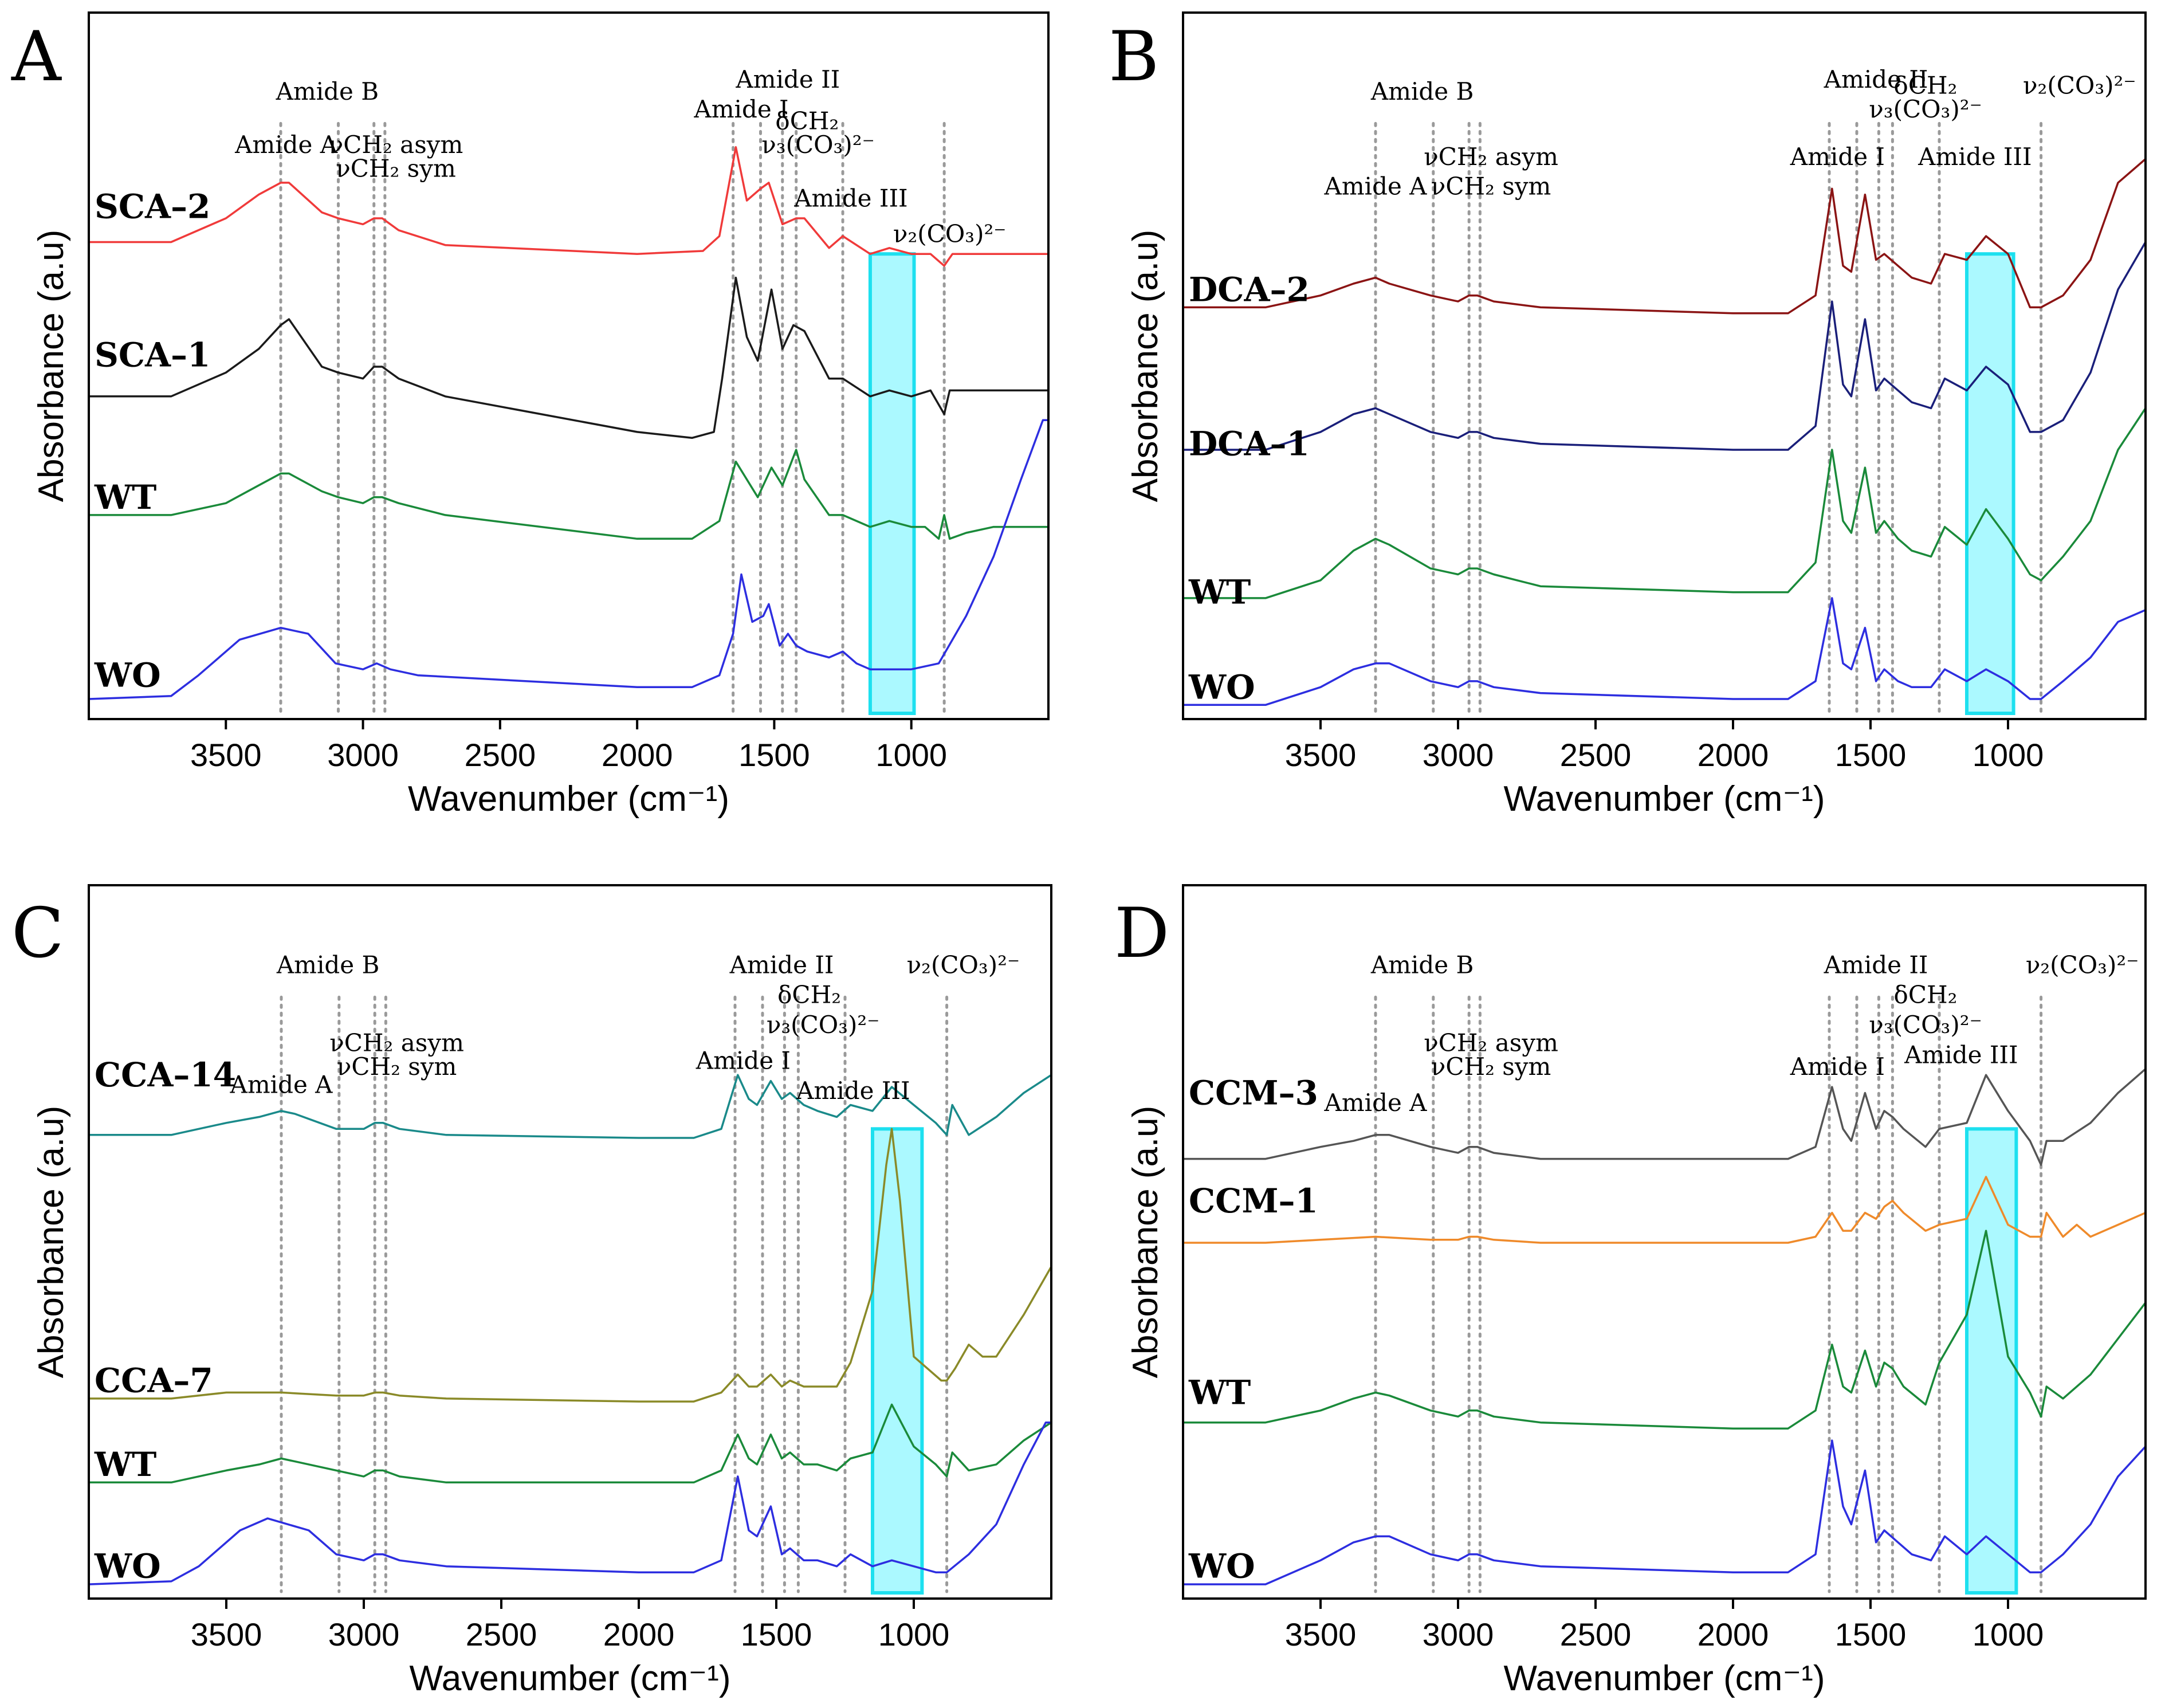  What do you see at coordinates (154, 1380) in the screenshot?
I see `series-label-1: CCA–7` at bounding box center [154, 1380].